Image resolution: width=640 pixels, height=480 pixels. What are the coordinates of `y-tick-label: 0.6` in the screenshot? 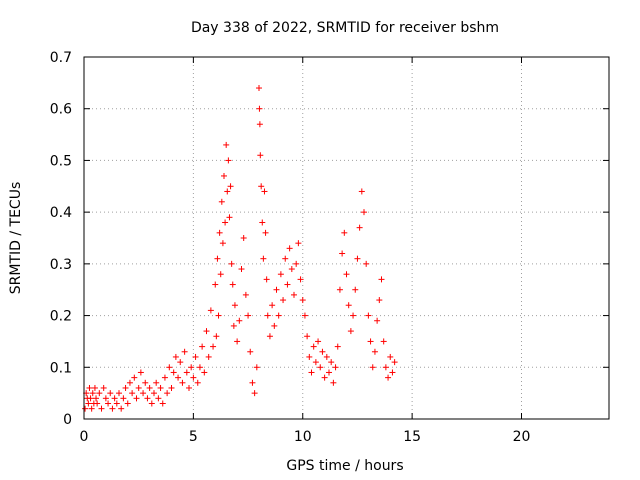 It's located at (61, 110).